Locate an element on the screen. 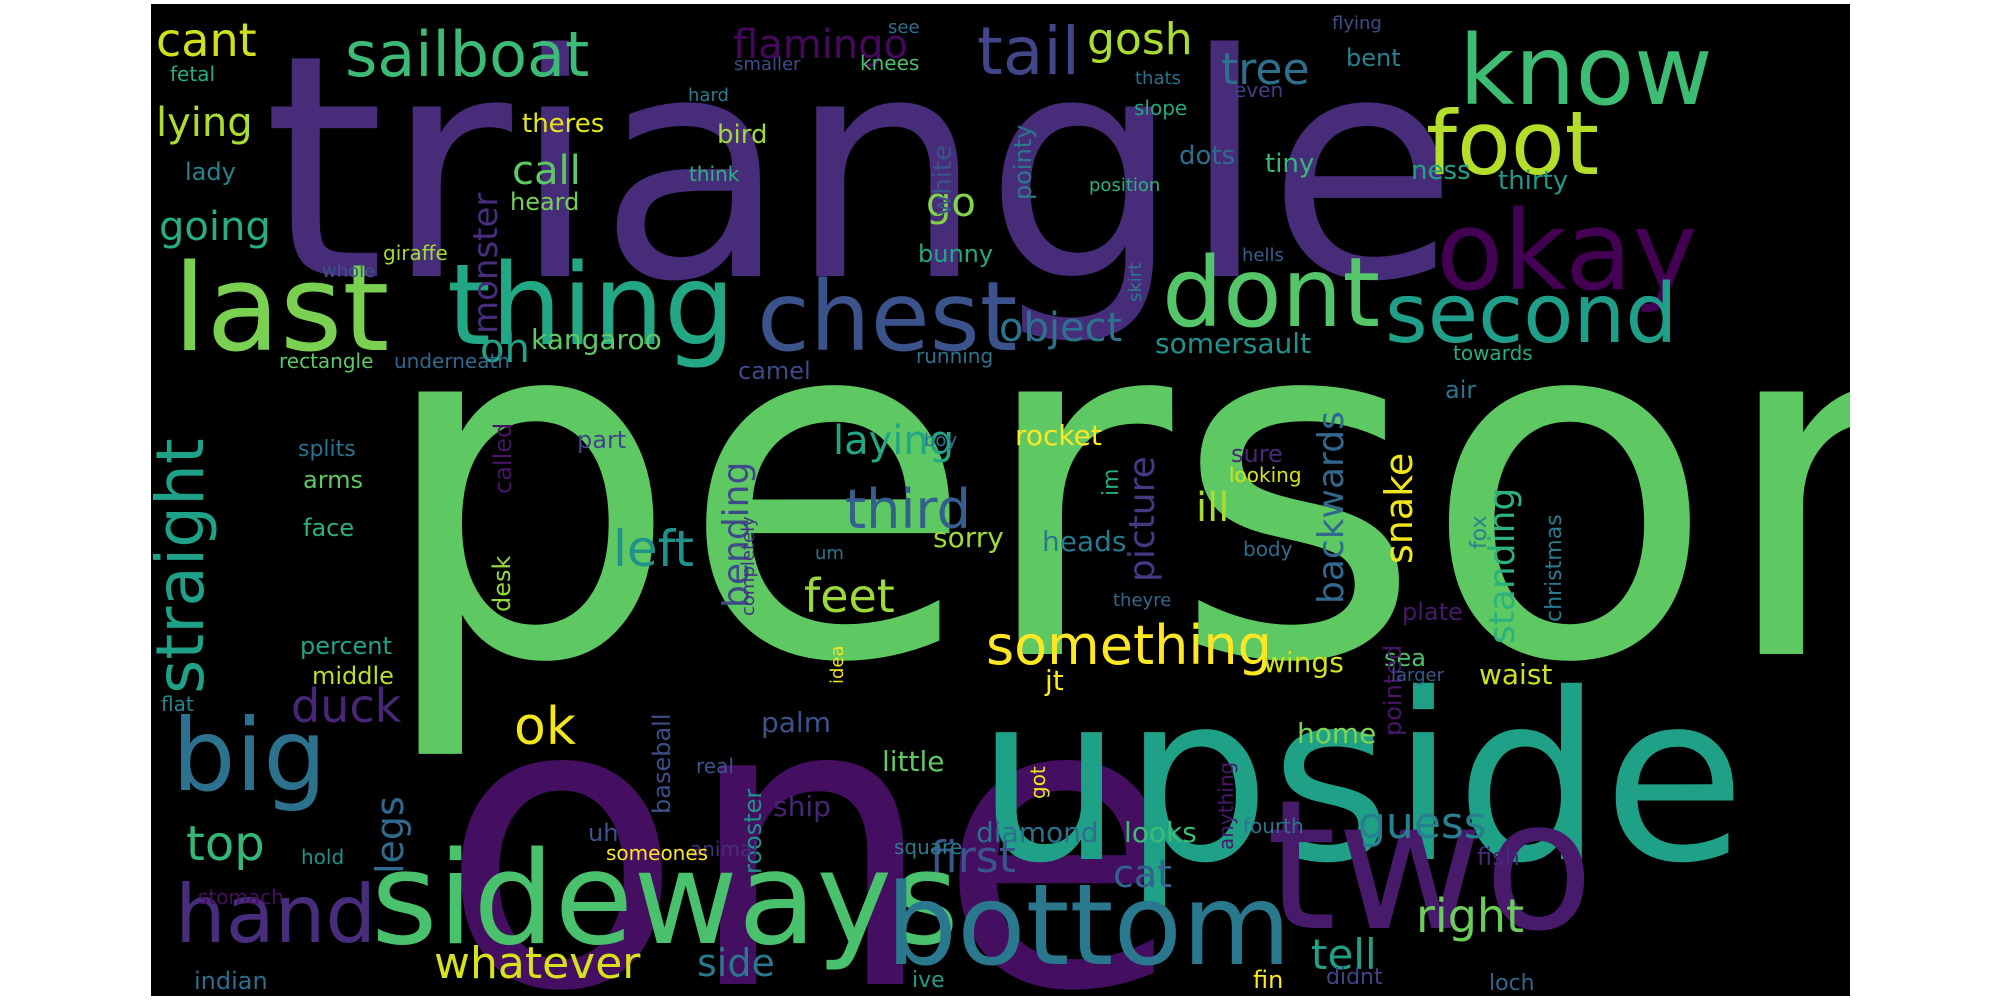  word-see: see is located at coordinates (904, 27).